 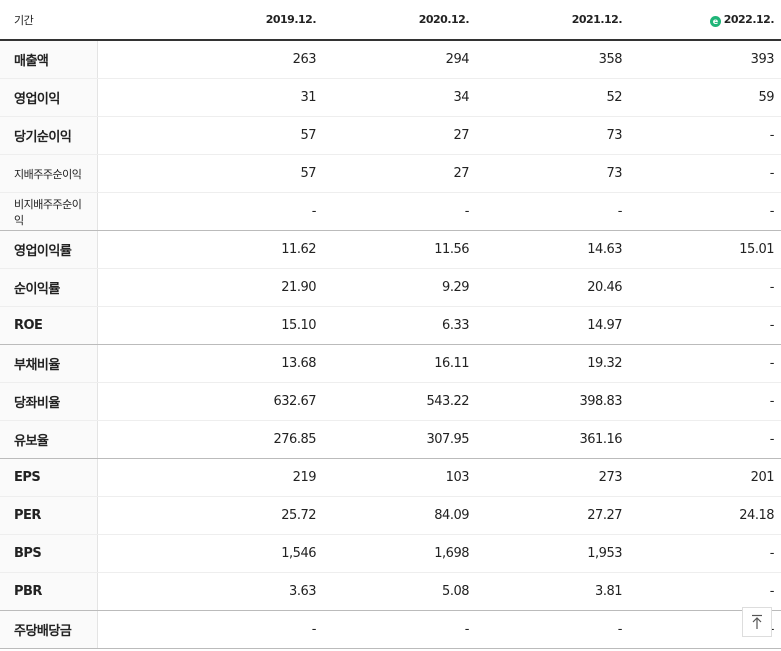 I want to click on cell-value: 1,953, so click(x=552, y=553).